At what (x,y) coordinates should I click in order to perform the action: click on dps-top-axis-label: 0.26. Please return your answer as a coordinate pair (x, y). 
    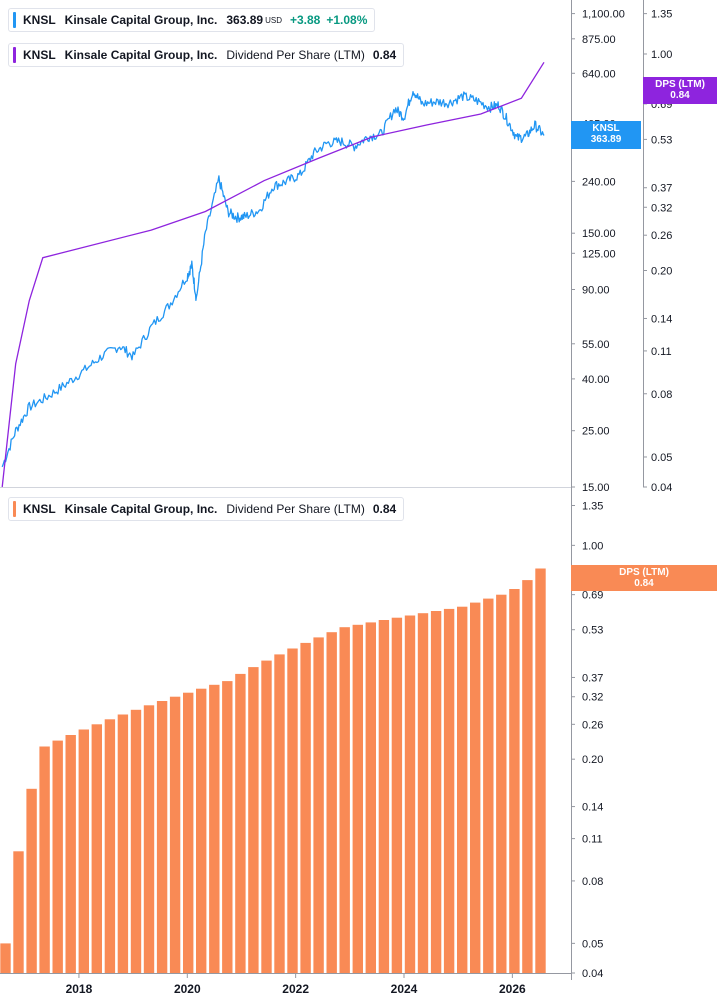
    Looking at the image, I should click on (661, 236).